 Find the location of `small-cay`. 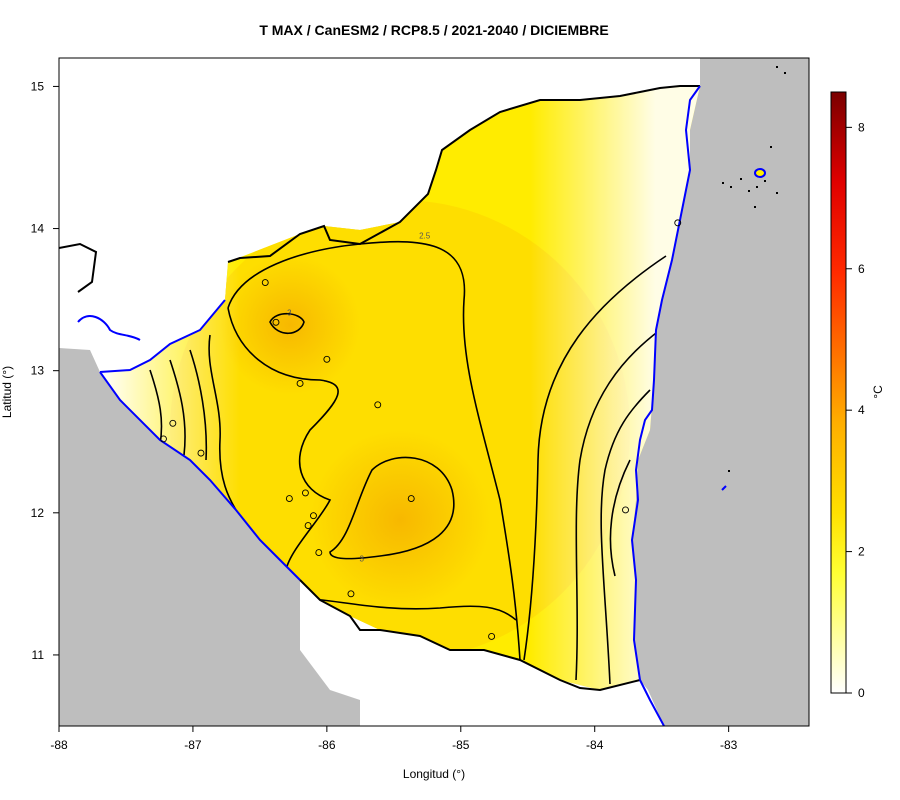

small-cay is located at coordinates (724, 488).